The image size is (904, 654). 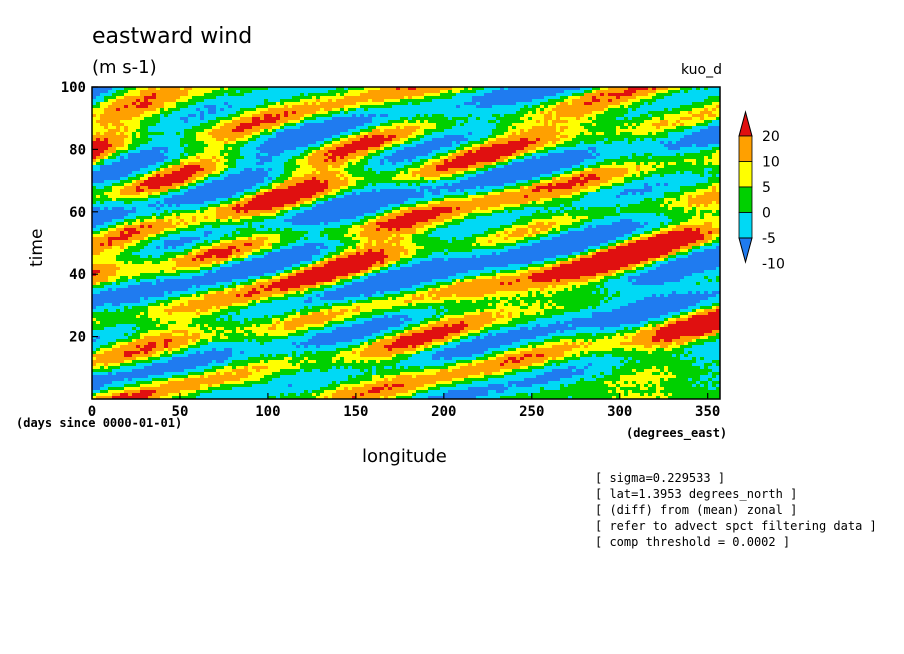 What do you see at coordinates (404, 456) in the screenshot?
I see `x-axis-label: longitude` at bounding box center [404, 456].